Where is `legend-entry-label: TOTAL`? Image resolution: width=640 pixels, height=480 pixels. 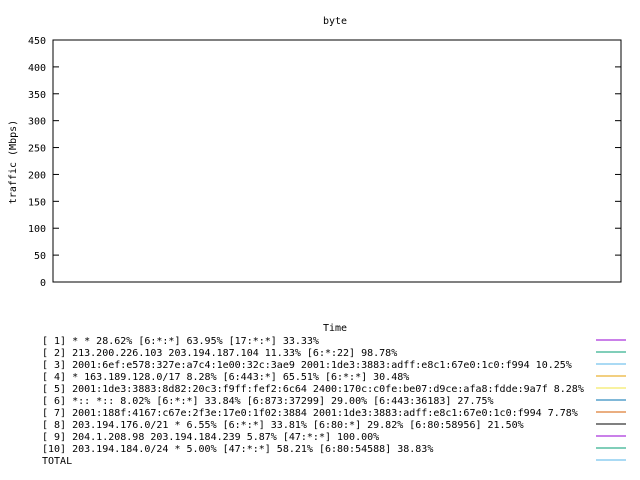
legend-entry-label: TOTAL is located at coordinates (57, 461).